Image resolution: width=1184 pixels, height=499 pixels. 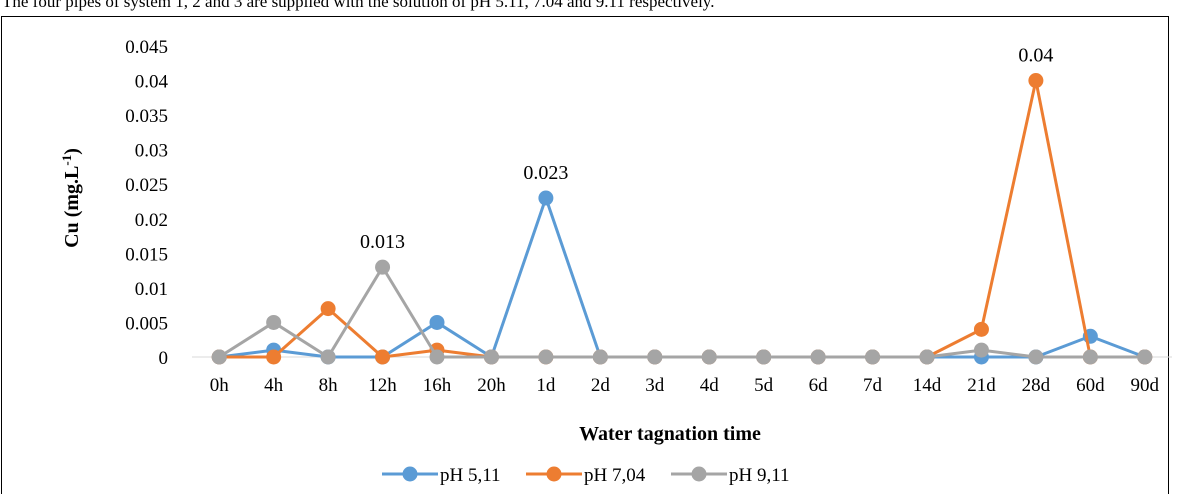 What do you see at coordinates (329, 385) in the screenshot?
I see `x-tick-label: 8h` at bounding box center [329, 385].